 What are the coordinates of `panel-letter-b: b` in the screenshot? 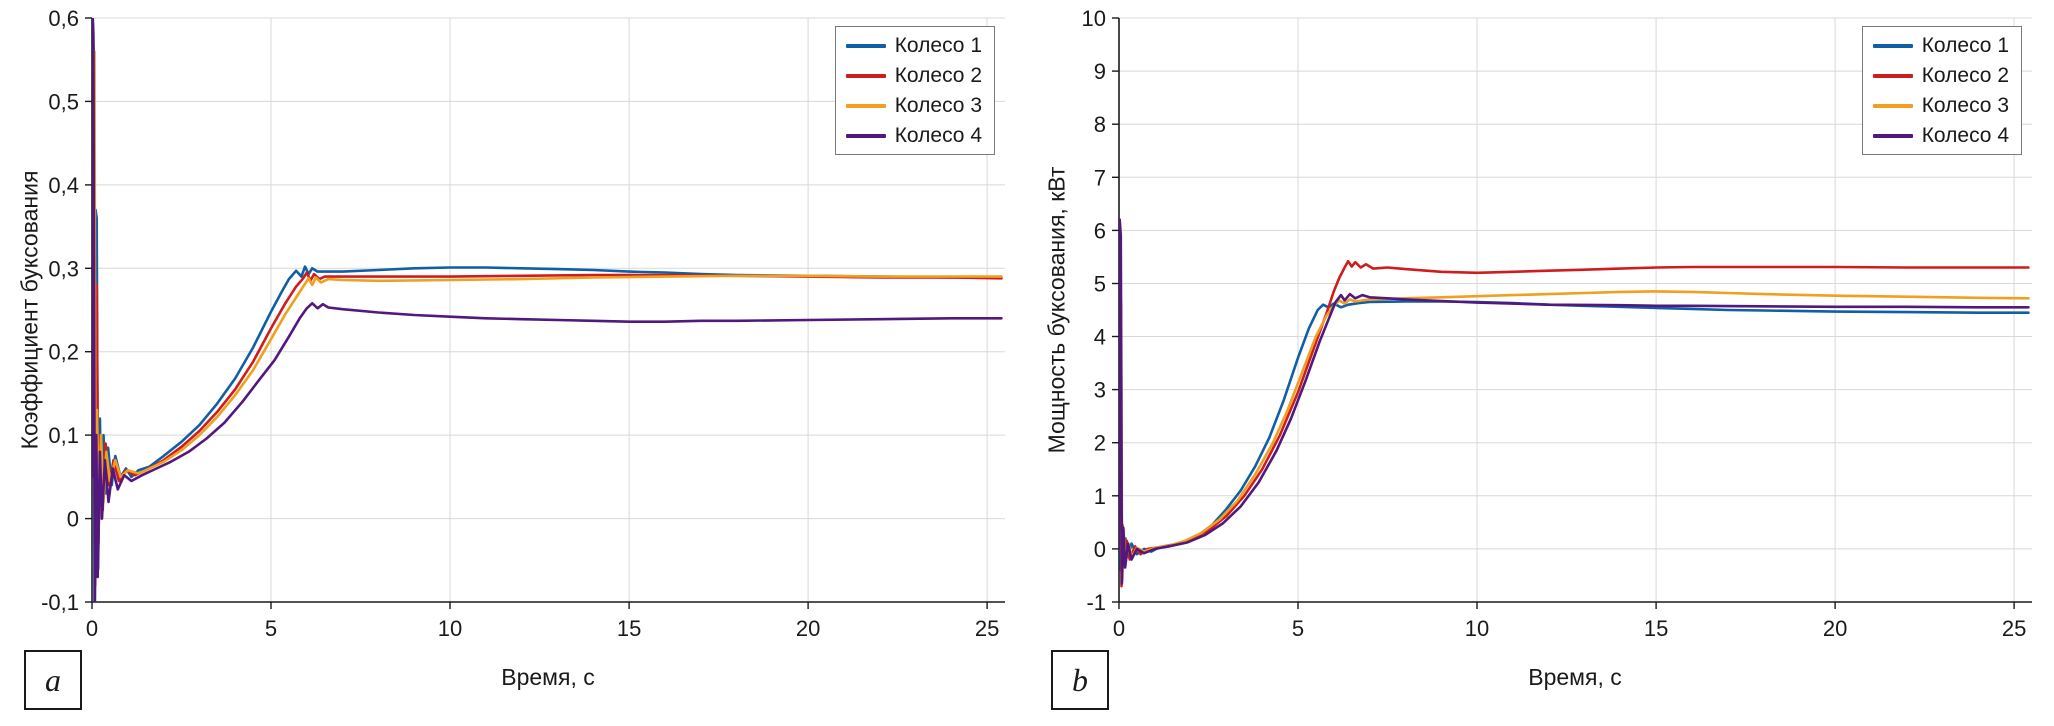 It's located at (1080, 680).